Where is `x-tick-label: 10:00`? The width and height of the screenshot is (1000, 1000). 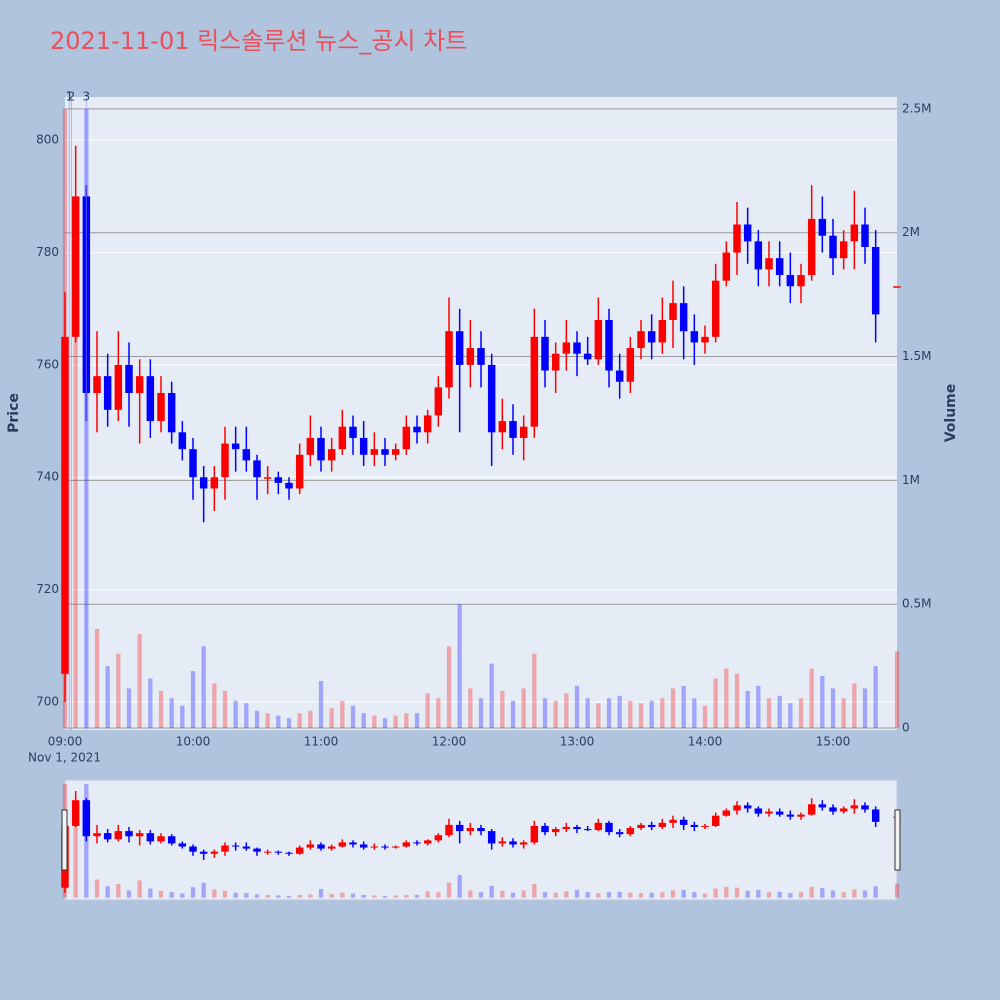 x-tick-label: 10:00 is located at coordinates (193, 742).